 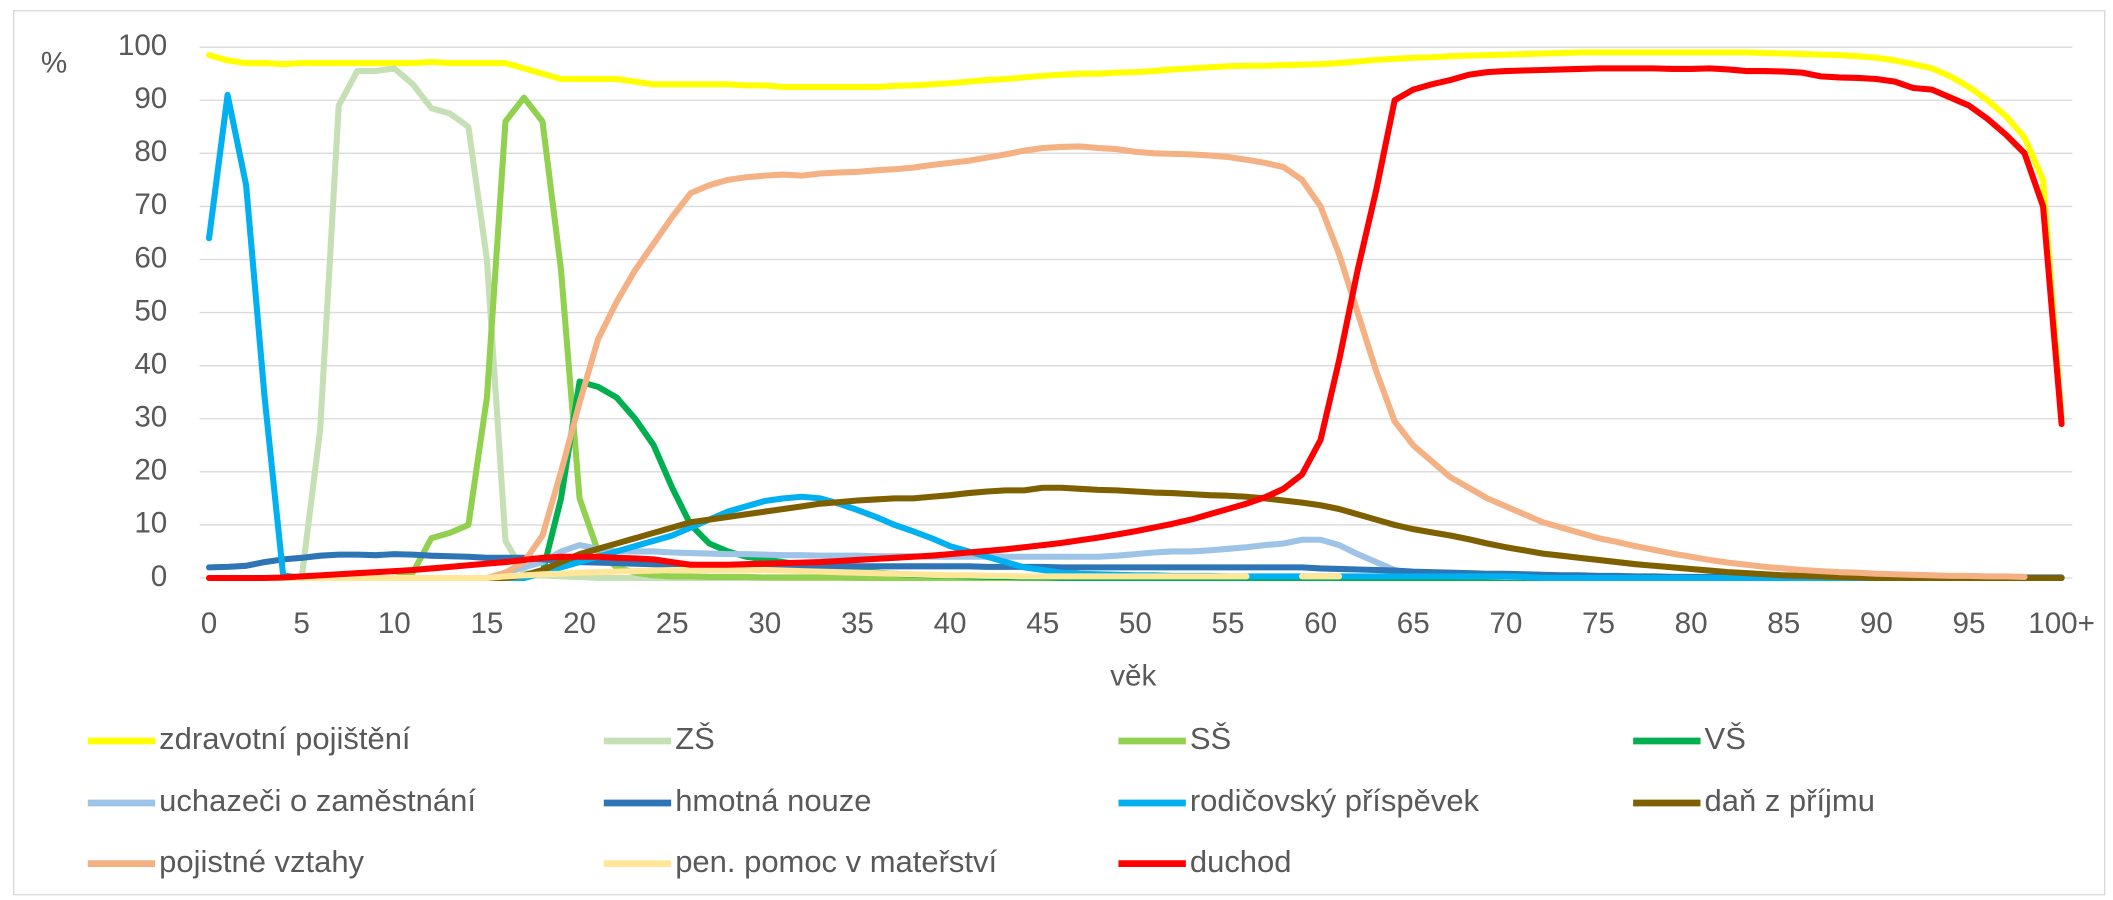 What do you see at coordinates (486, 623) in the screenshot?
I see `x-tick-label: 15` at bounding box center [486, 623].